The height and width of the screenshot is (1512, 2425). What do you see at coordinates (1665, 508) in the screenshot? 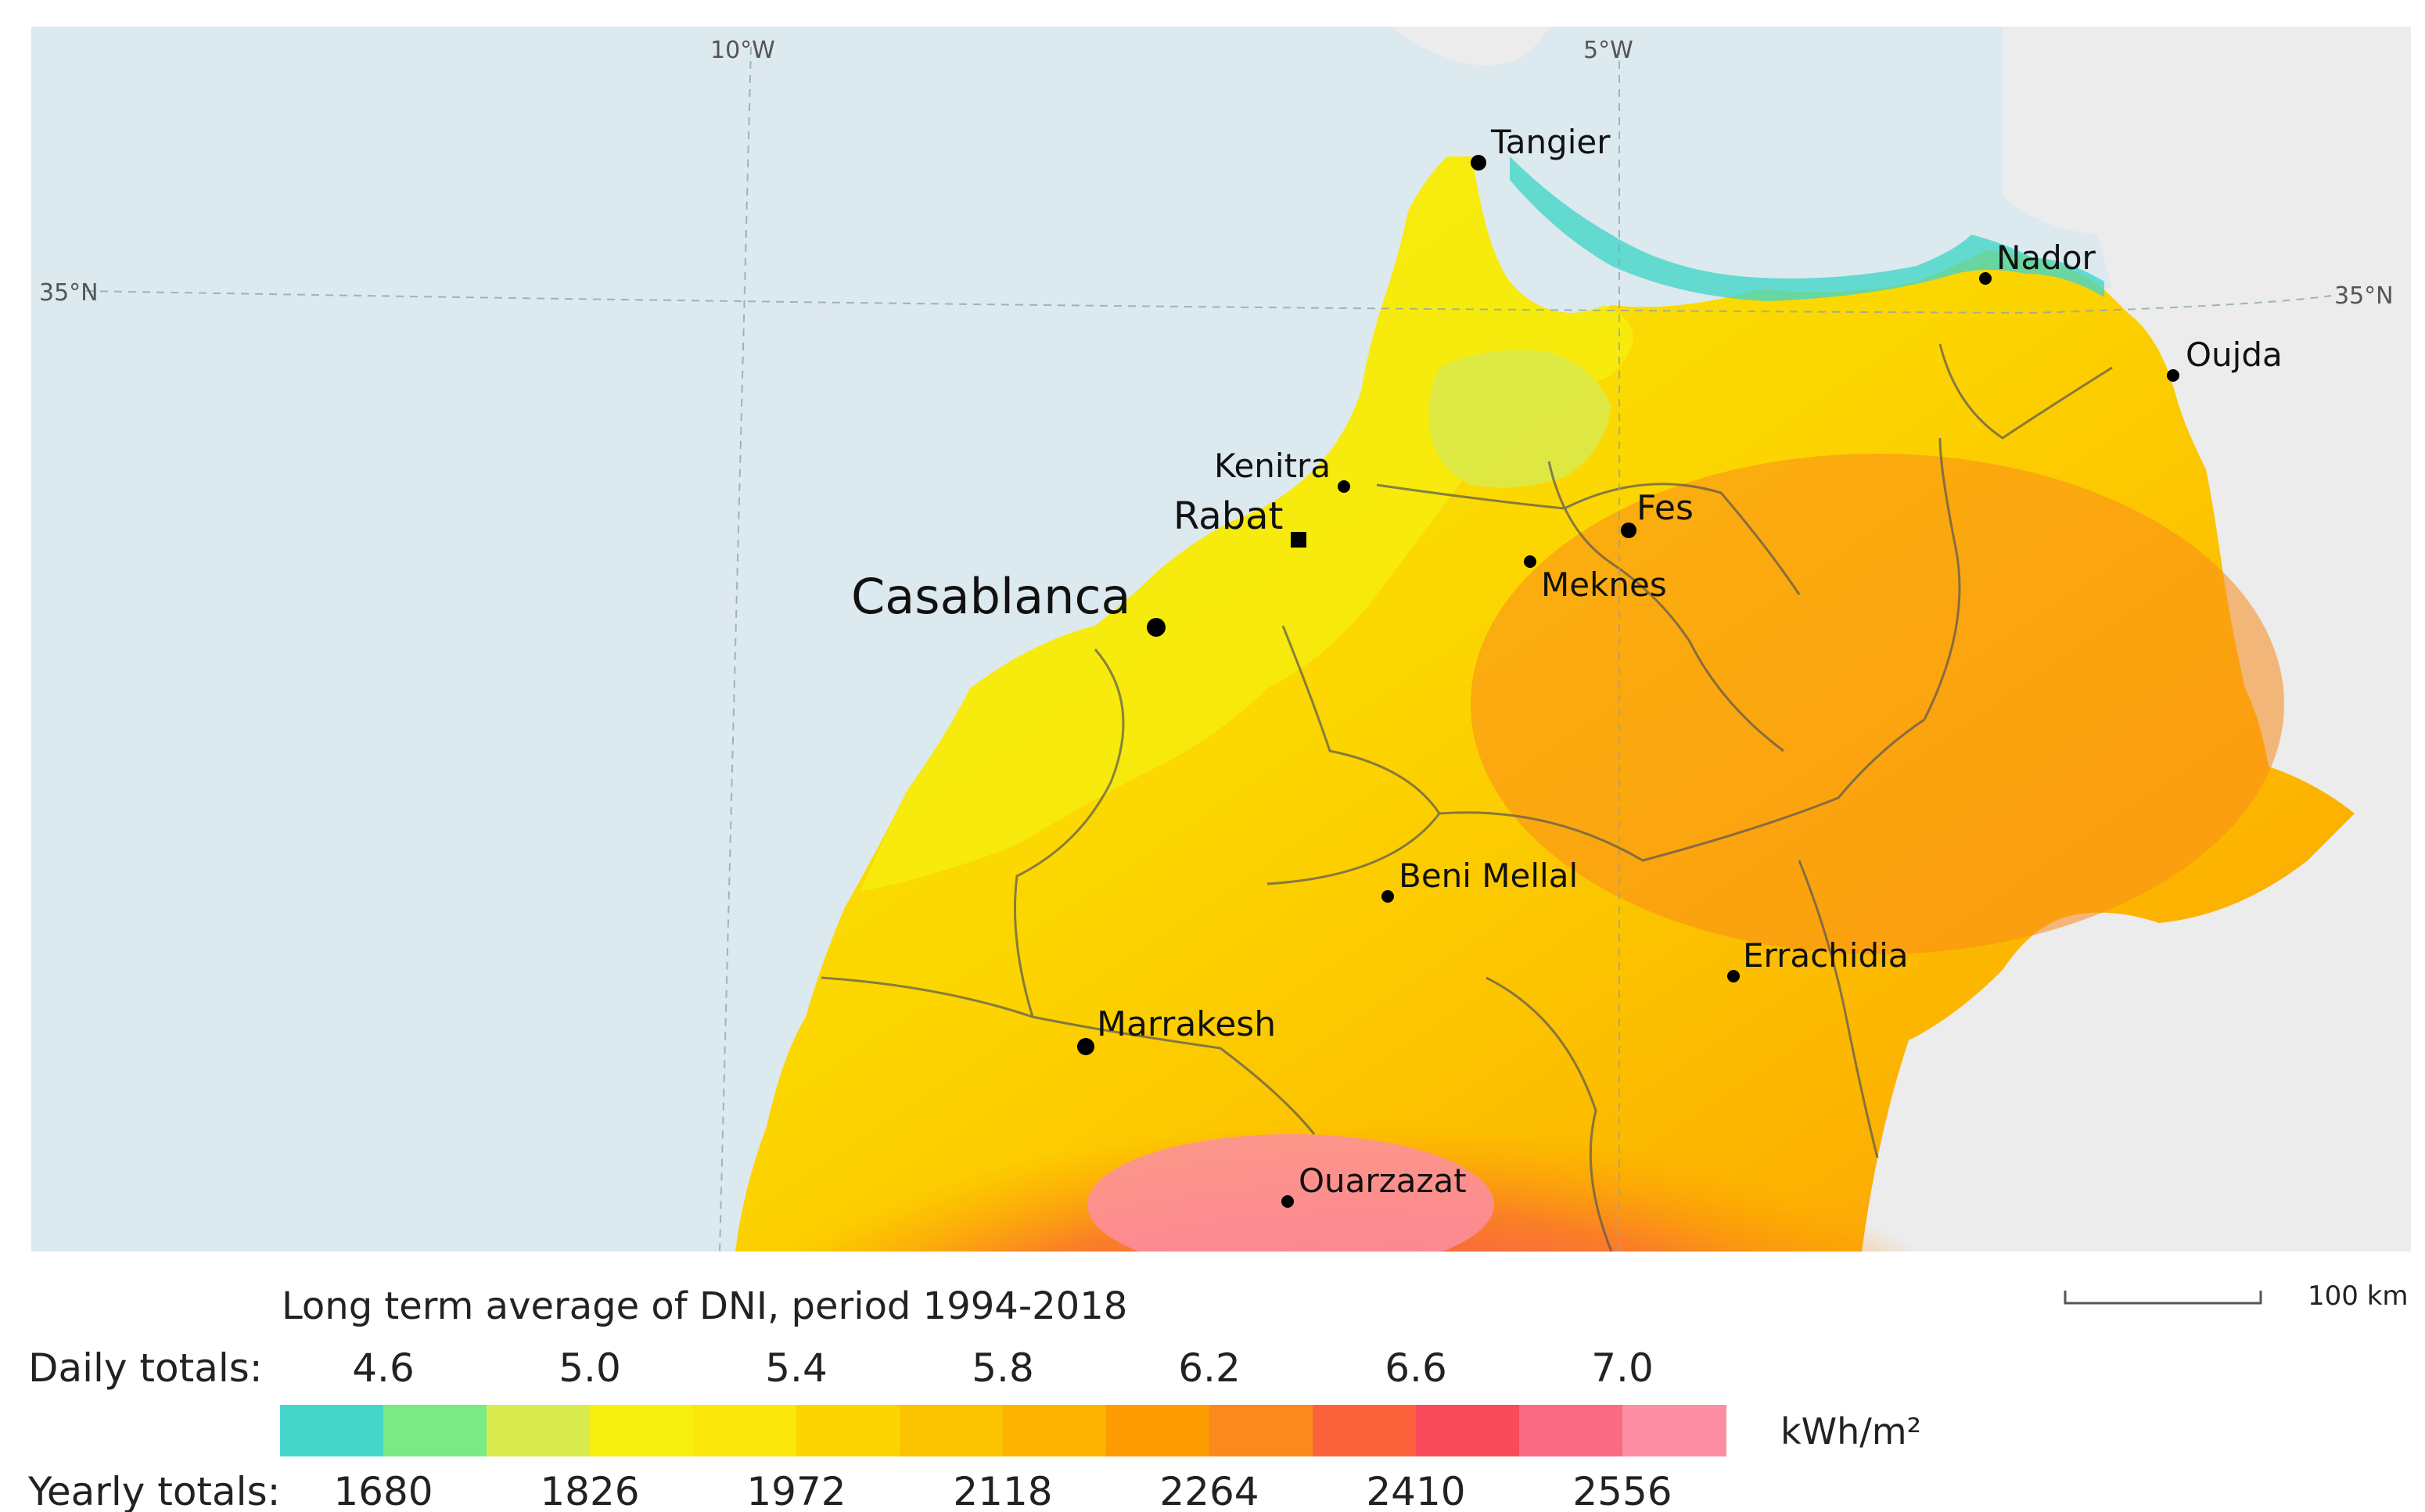
I see `city-label-fes: Fes` at bounding box center [1665, 508].